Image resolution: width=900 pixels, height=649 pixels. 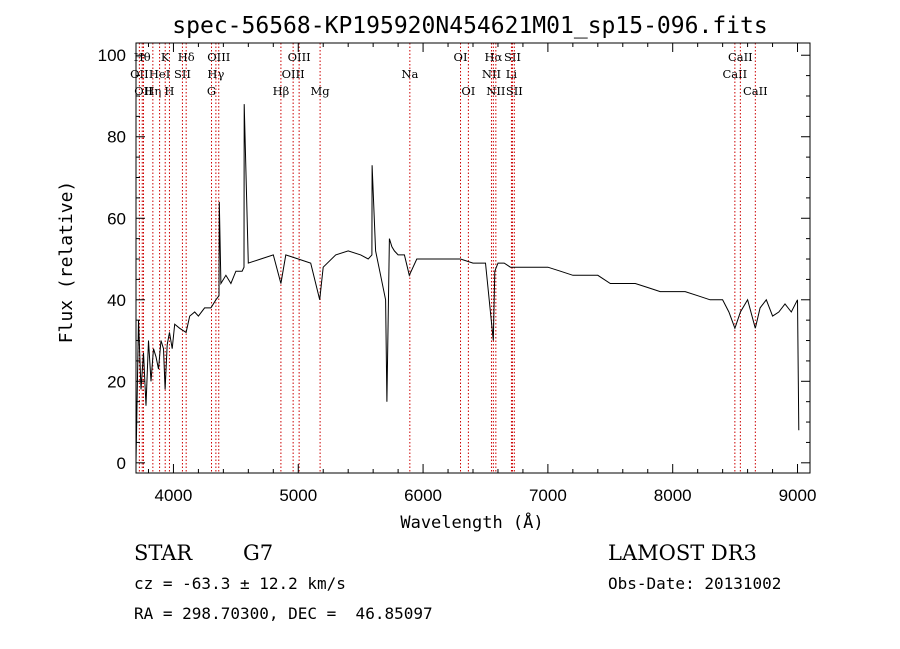 What do you see at coordinates (495, 91) in the screenshot?
I see `line-label-21: NII` at bounding box center [495, 91].